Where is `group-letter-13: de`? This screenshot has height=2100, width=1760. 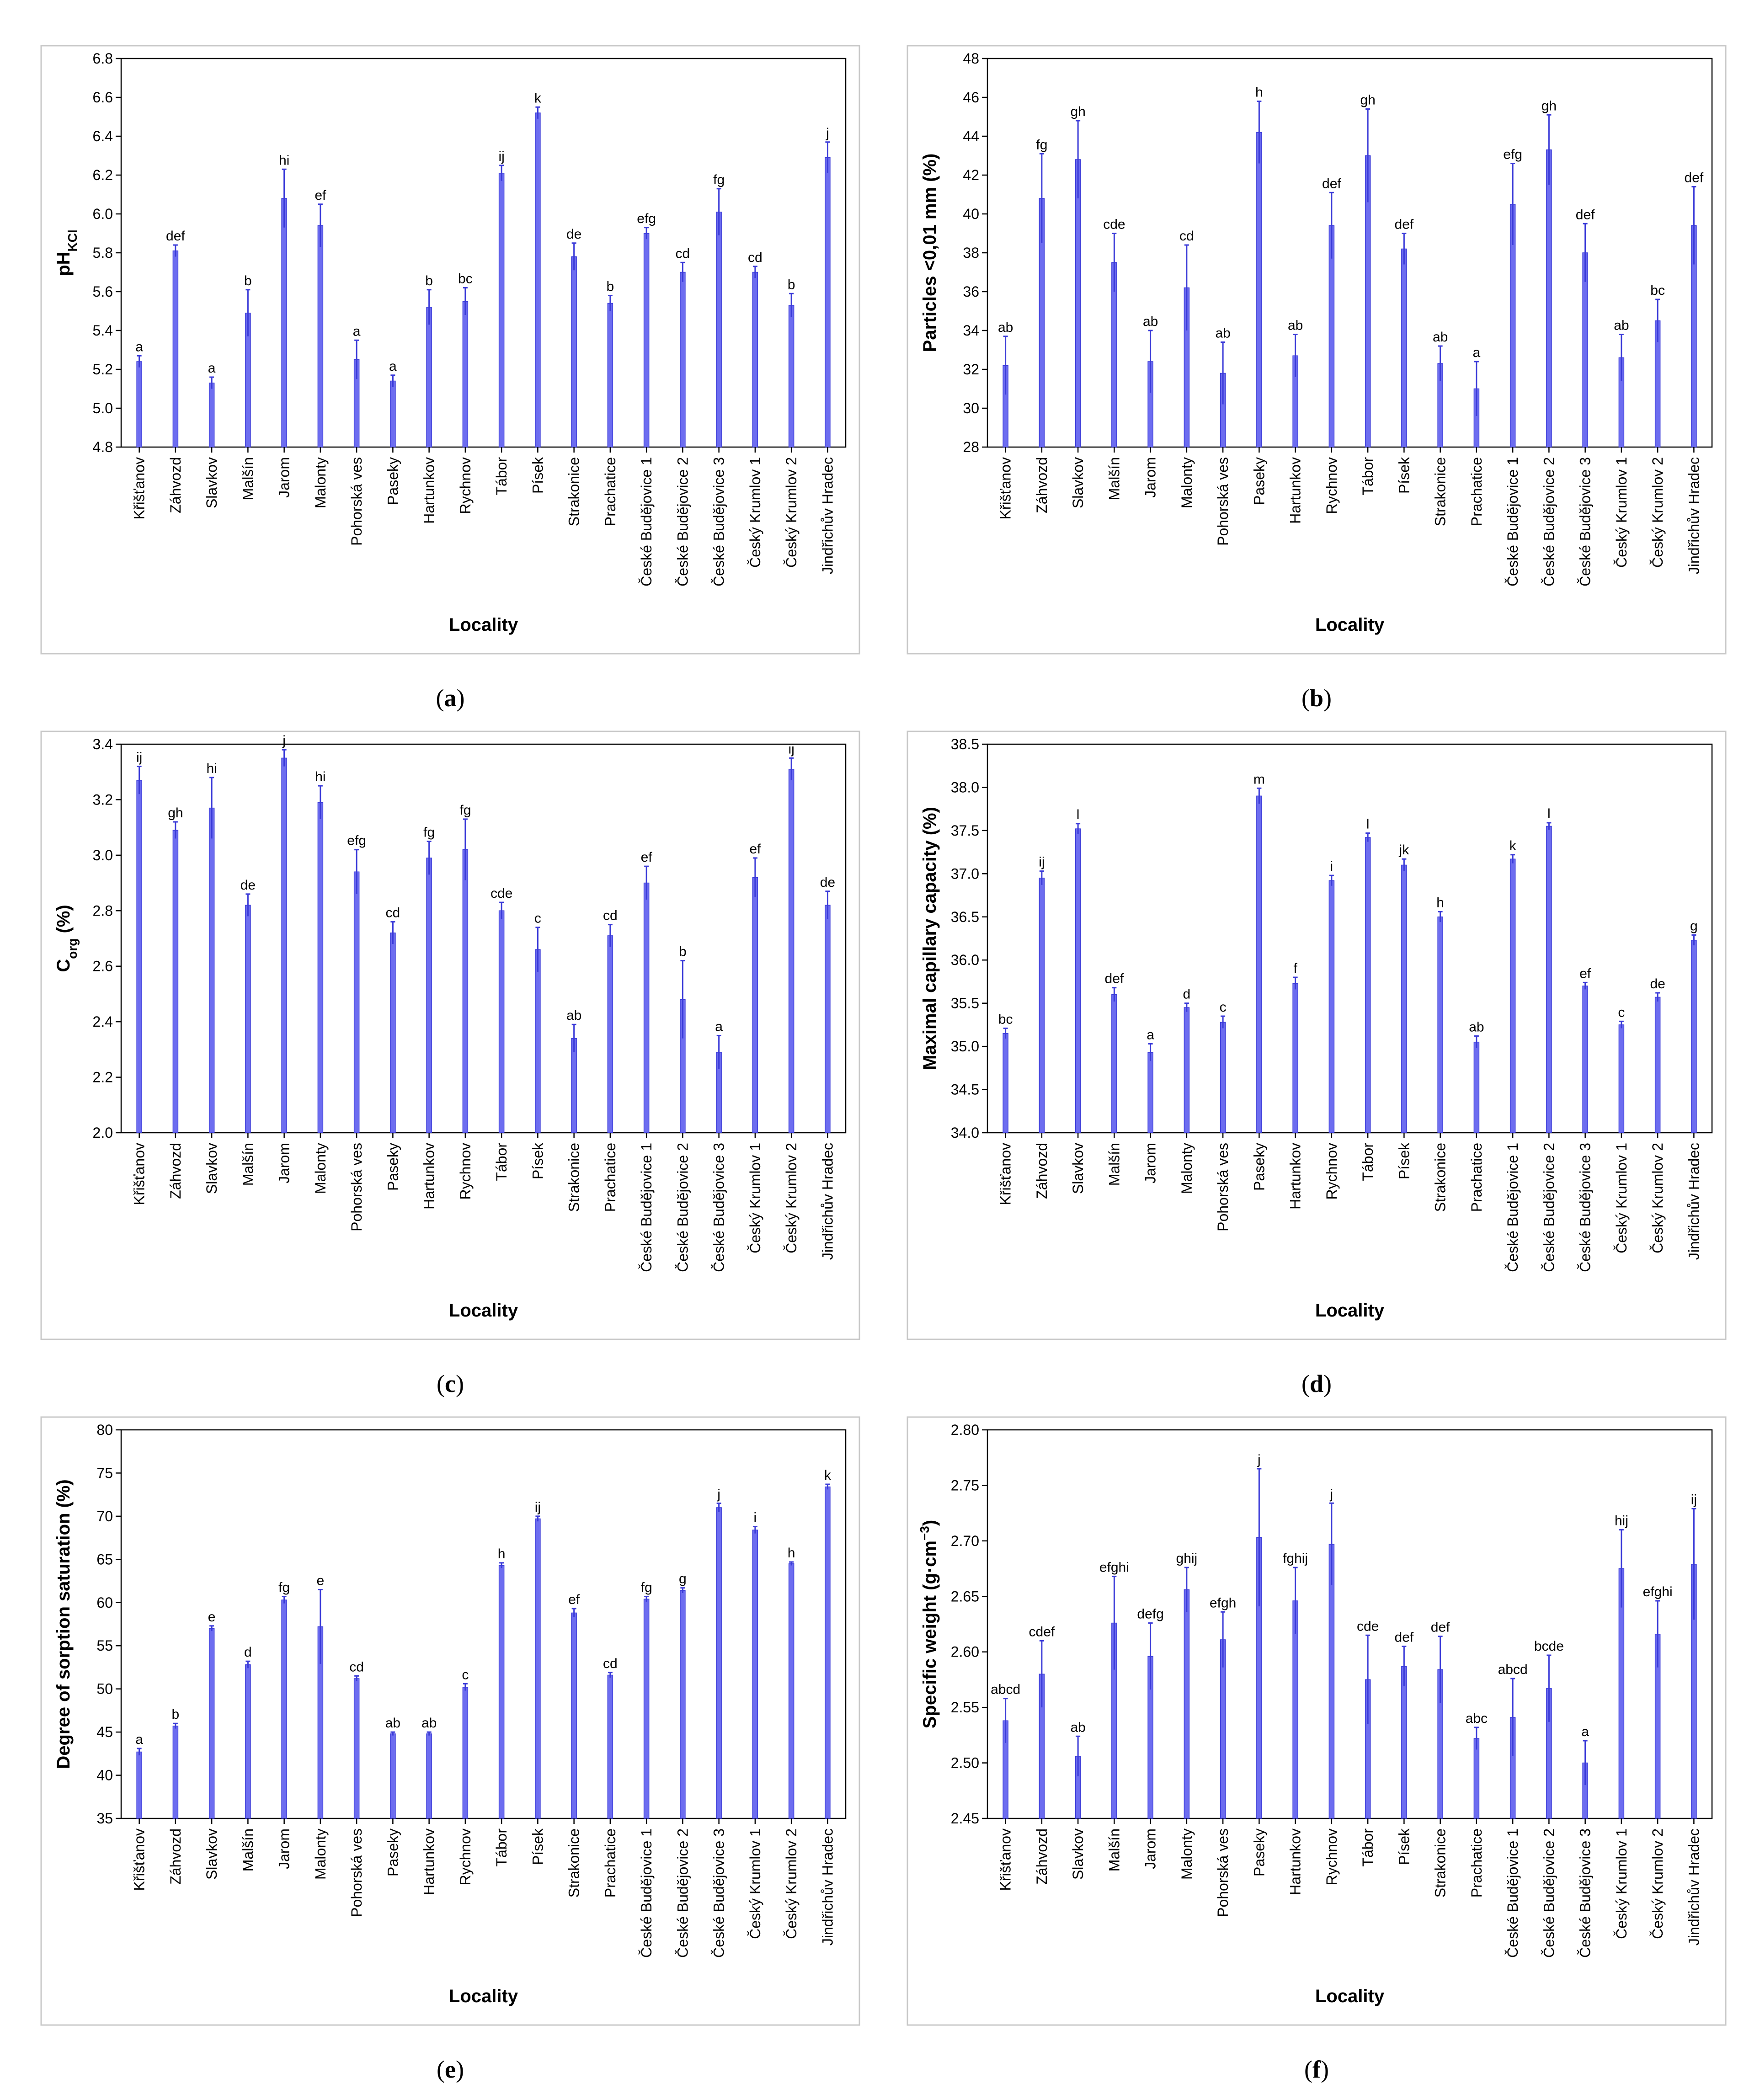 group-letter-13: de is located at coordinates (573, 234).